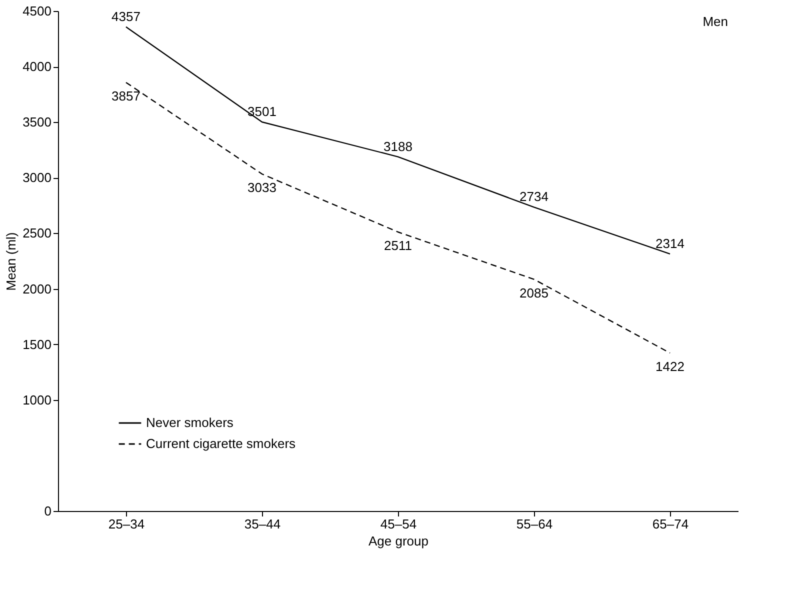 The image size is (789, 593). I want to click on data-label: 1422, so click(670, 366).